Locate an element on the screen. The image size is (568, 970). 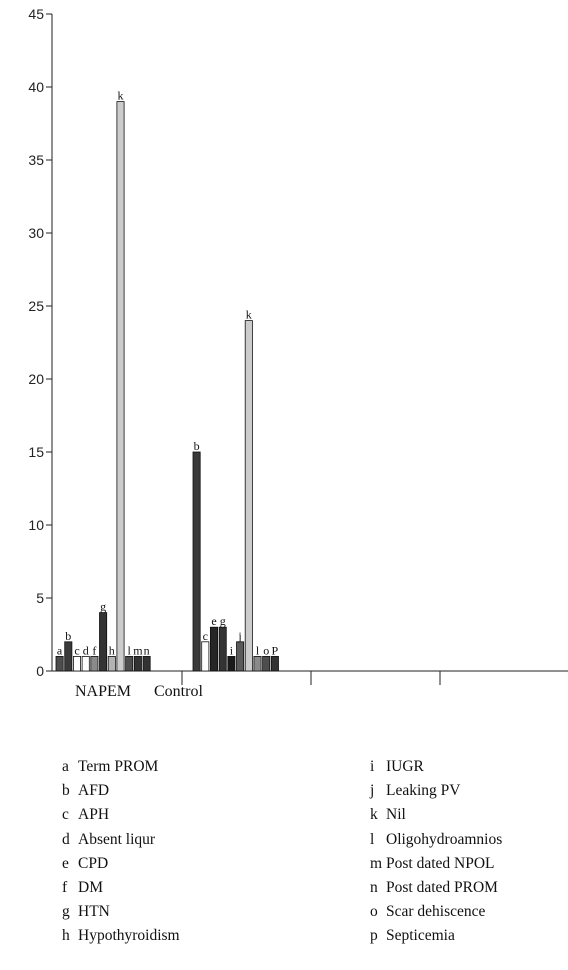
legend-label: AFD is located at coordinates (94, 791).